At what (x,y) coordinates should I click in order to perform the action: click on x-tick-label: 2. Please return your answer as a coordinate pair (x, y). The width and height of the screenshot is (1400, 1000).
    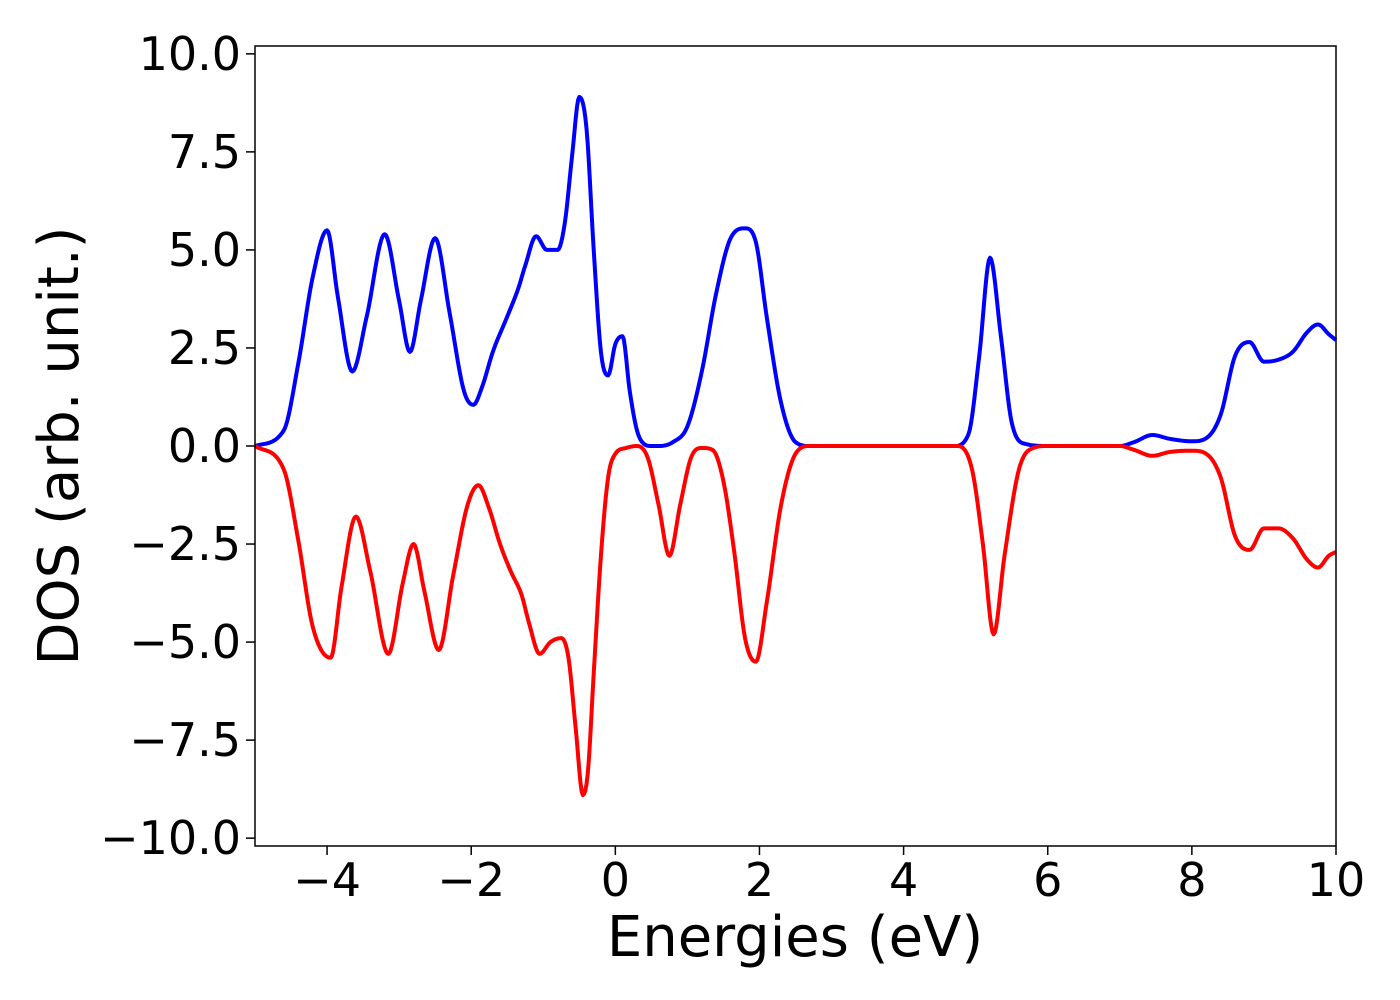
    Looking at the image, I should click on (759, 880).